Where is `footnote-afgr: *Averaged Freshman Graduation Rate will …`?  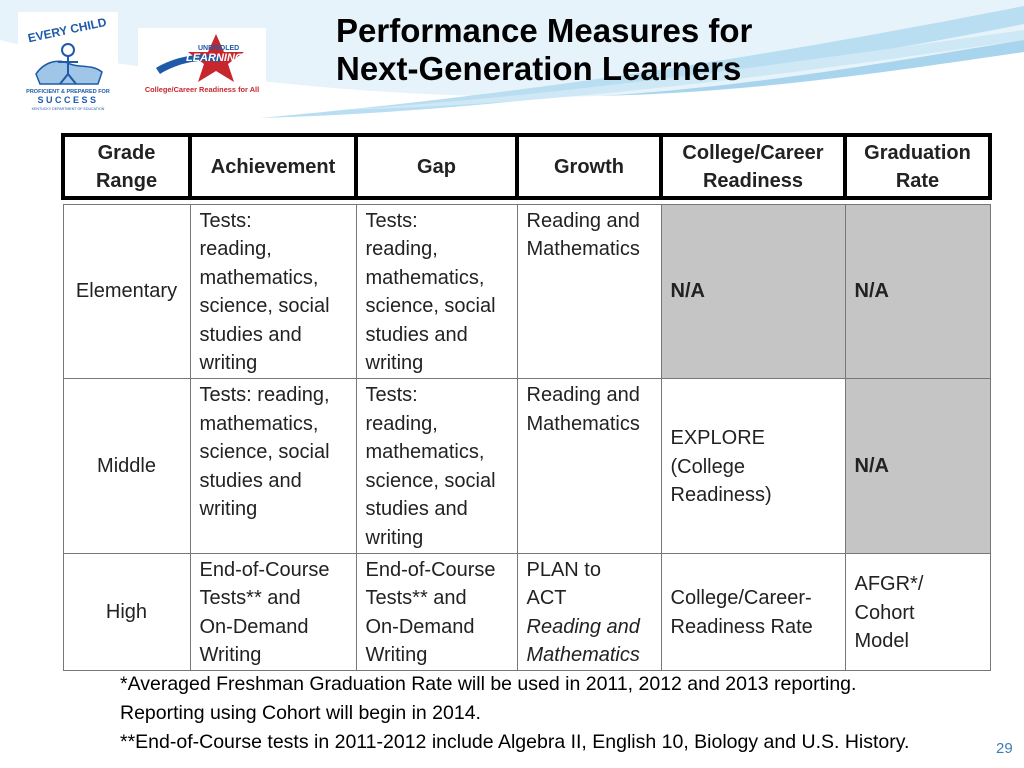
footnote-afgr: *Averaged Freshman Graduation Rate will … is located at coordinates (488, 684).